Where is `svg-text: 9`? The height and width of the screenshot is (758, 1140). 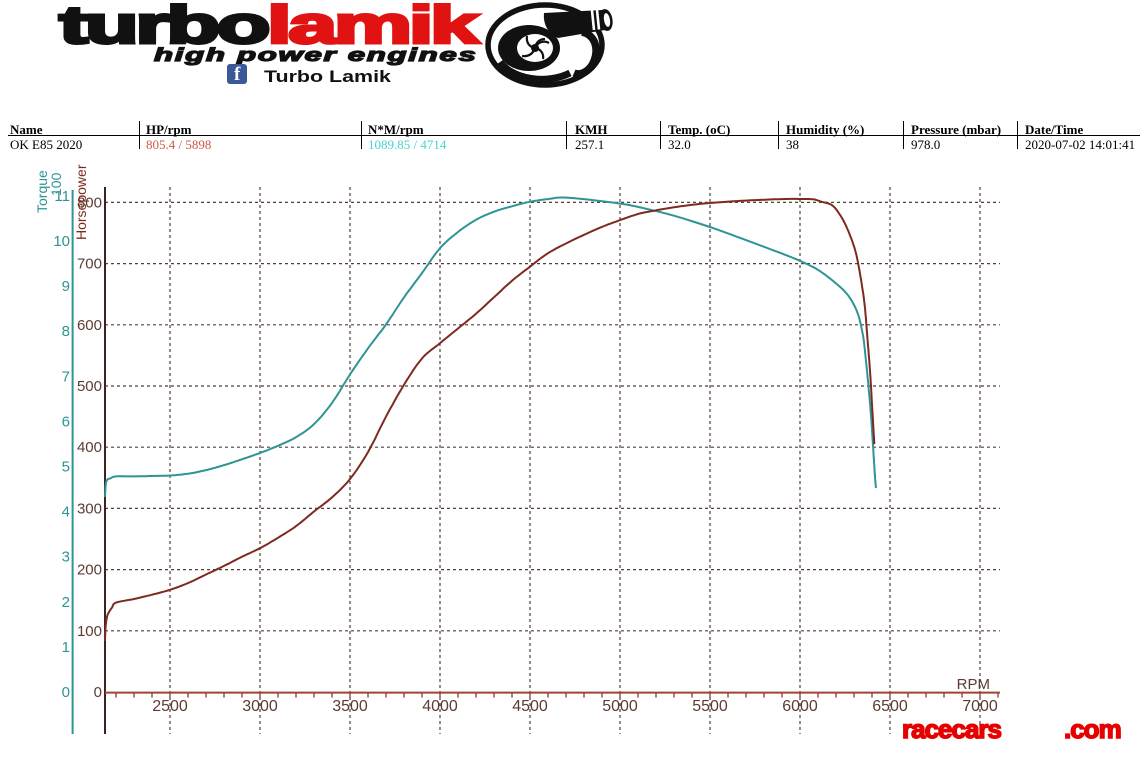
svg-text: 9 is located at coordinates (66, 286).